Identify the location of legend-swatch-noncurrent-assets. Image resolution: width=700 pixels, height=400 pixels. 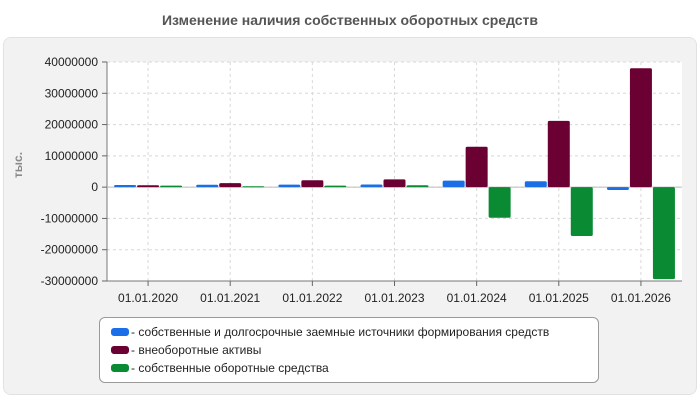
(120, 350).